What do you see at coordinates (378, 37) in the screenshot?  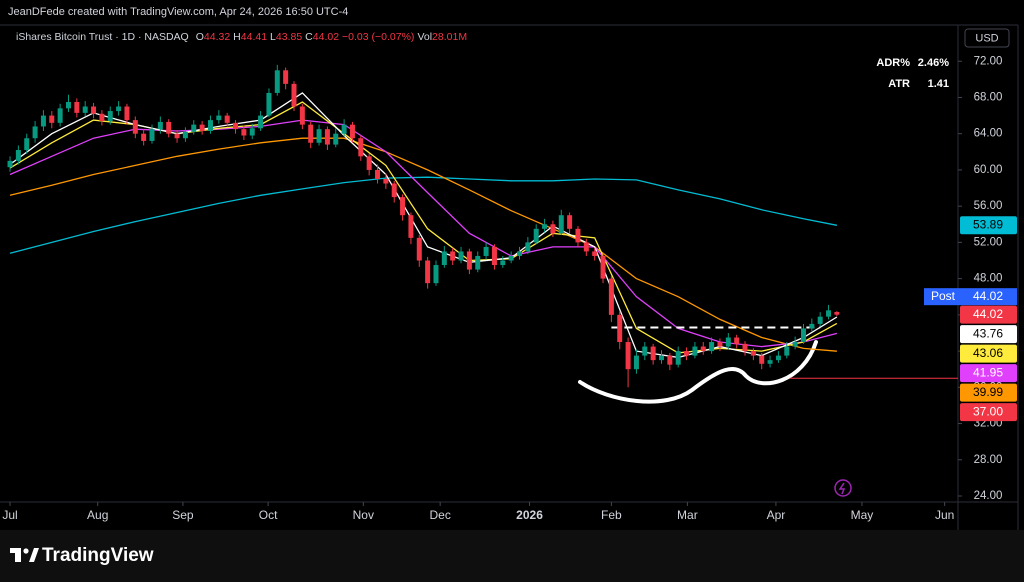 I see `change: −0.03 (−0.07%)` at bounding box center [378, 37].